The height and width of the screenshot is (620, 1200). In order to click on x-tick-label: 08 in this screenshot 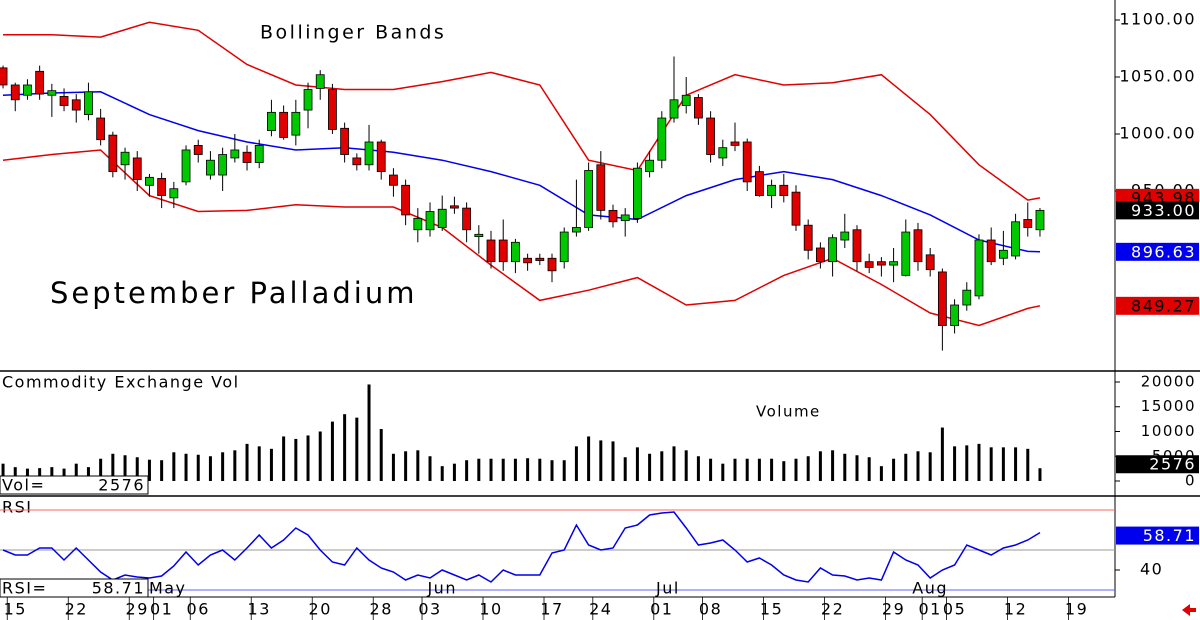, I will do `click(710, 609)`.